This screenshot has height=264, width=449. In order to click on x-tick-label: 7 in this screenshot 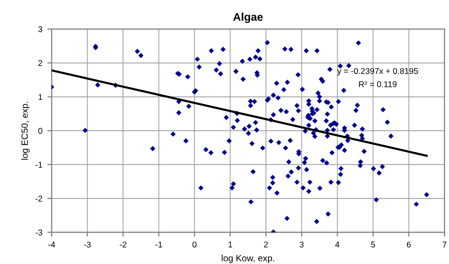, I will do `click(444, 245)`.